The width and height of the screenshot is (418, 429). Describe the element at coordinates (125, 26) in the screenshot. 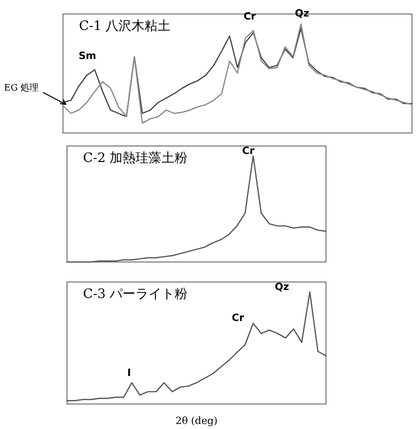

I see `chart-title: C-1 八沢木粘土` at that location.